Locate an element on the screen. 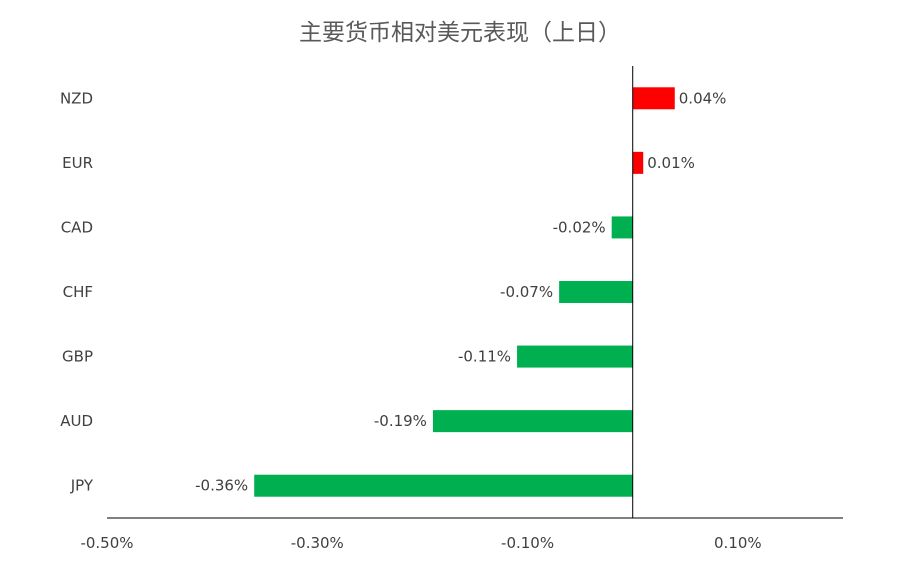  data-label-gbp: -0.11% is located at coordinates (484, 357).